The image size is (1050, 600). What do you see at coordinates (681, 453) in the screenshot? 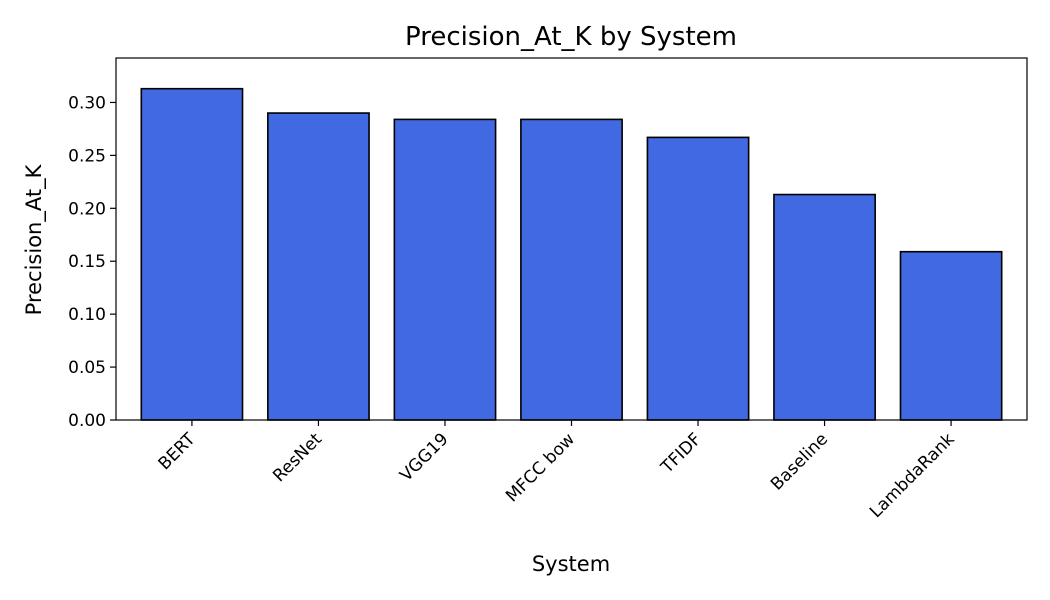
I see `x-tick-label: TFIDF` at bounding box center [681, 453].